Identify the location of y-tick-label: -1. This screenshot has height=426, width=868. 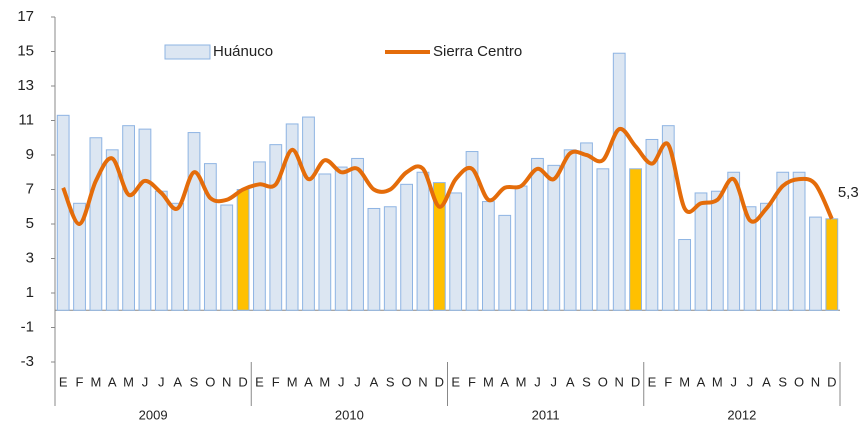
(27, 326).